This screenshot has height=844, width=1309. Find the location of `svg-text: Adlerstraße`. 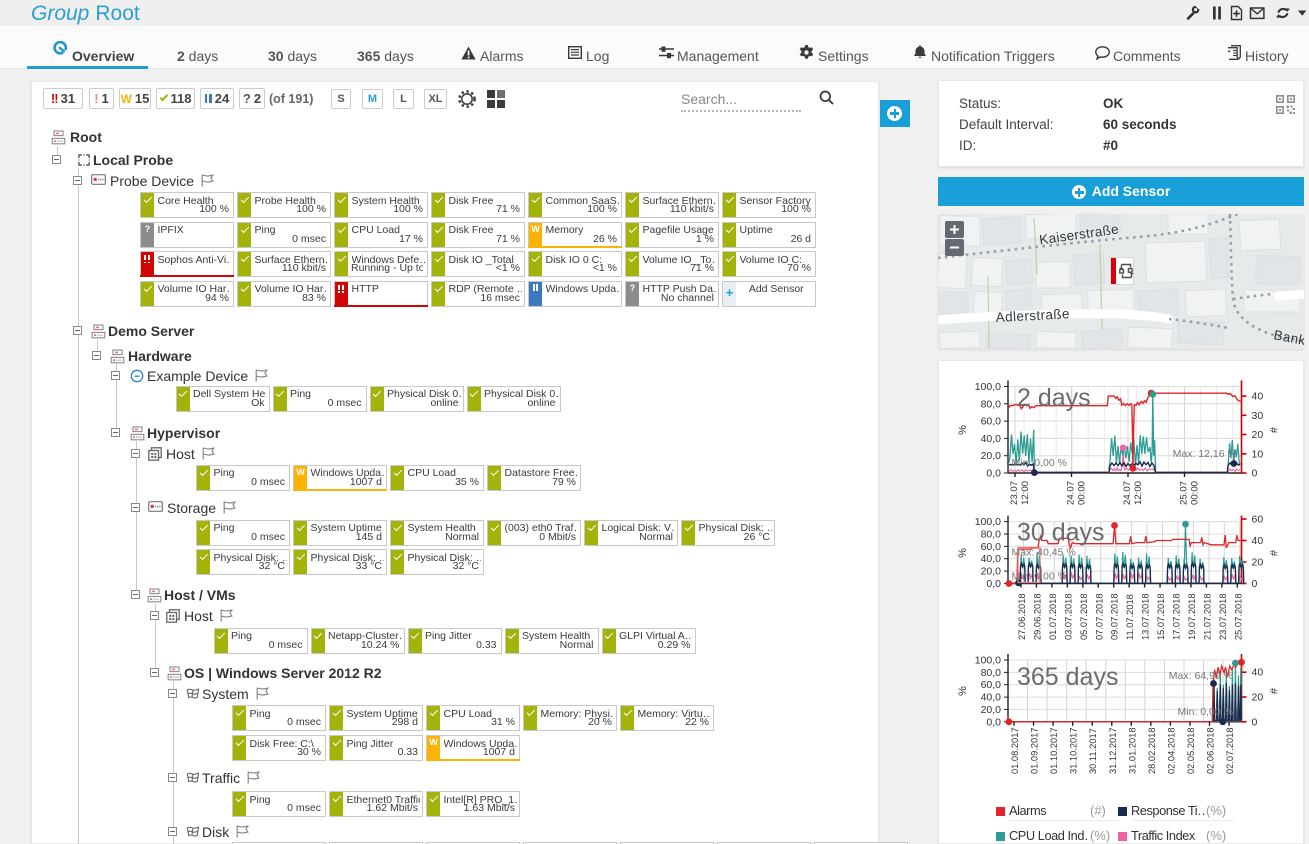

svg-text: Adlerstraße is located at coordinates (1032, 315).